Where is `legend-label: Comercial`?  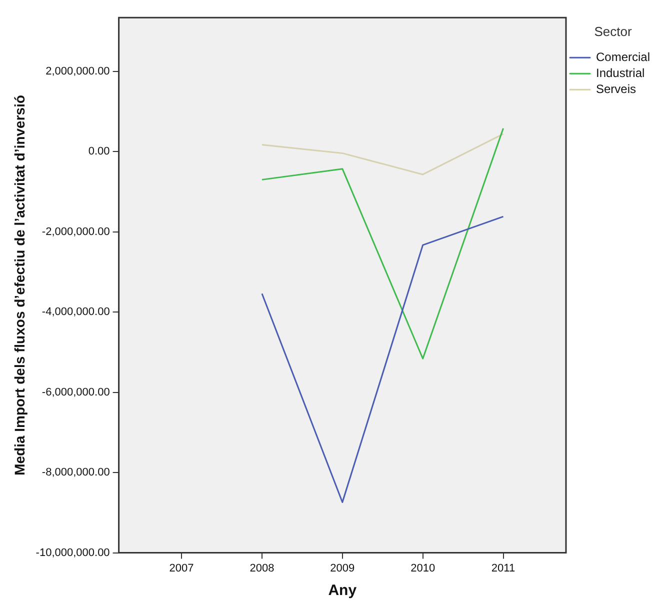 legend-label: Comercial is located at coordinates (623, 57).